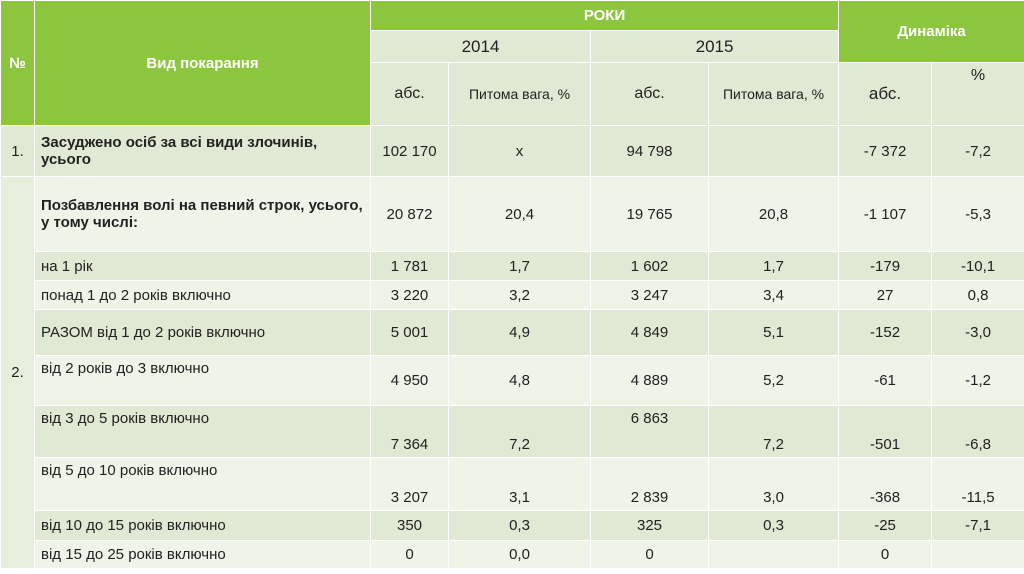  I want to click on row-label-sub: у тому числі:, so click(89, 222).